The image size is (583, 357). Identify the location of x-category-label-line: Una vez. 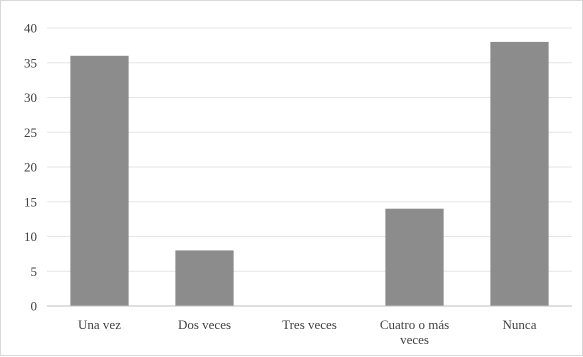
(99, 324).